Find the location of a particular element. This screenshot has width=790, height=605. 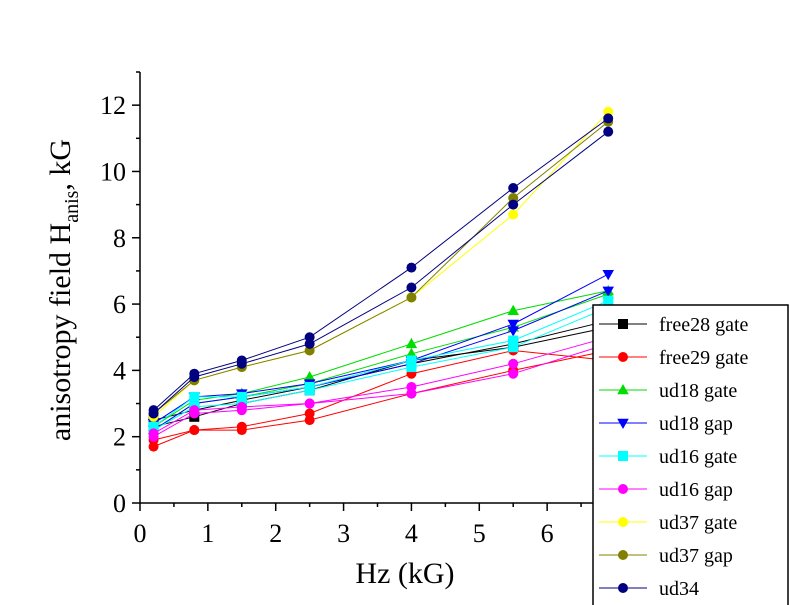

y-tick-label: 8 is located at coordinates (119, 238).